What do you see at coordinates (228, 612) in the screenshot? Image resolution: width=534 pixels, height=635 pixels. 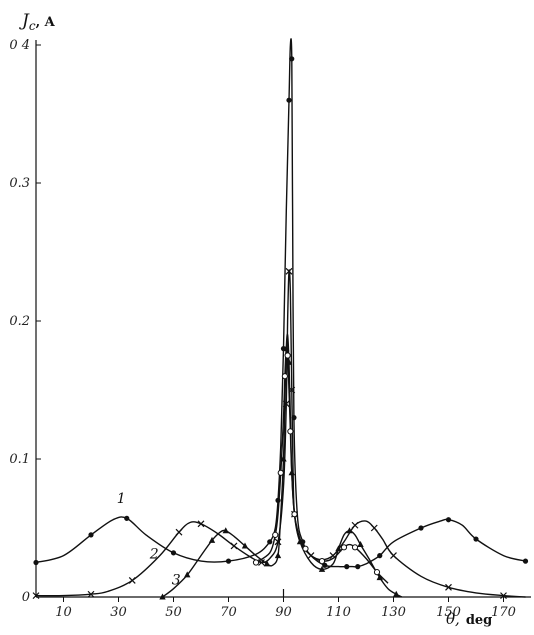 I see `x-tick-label: 70` at bounding box center [228, 612].